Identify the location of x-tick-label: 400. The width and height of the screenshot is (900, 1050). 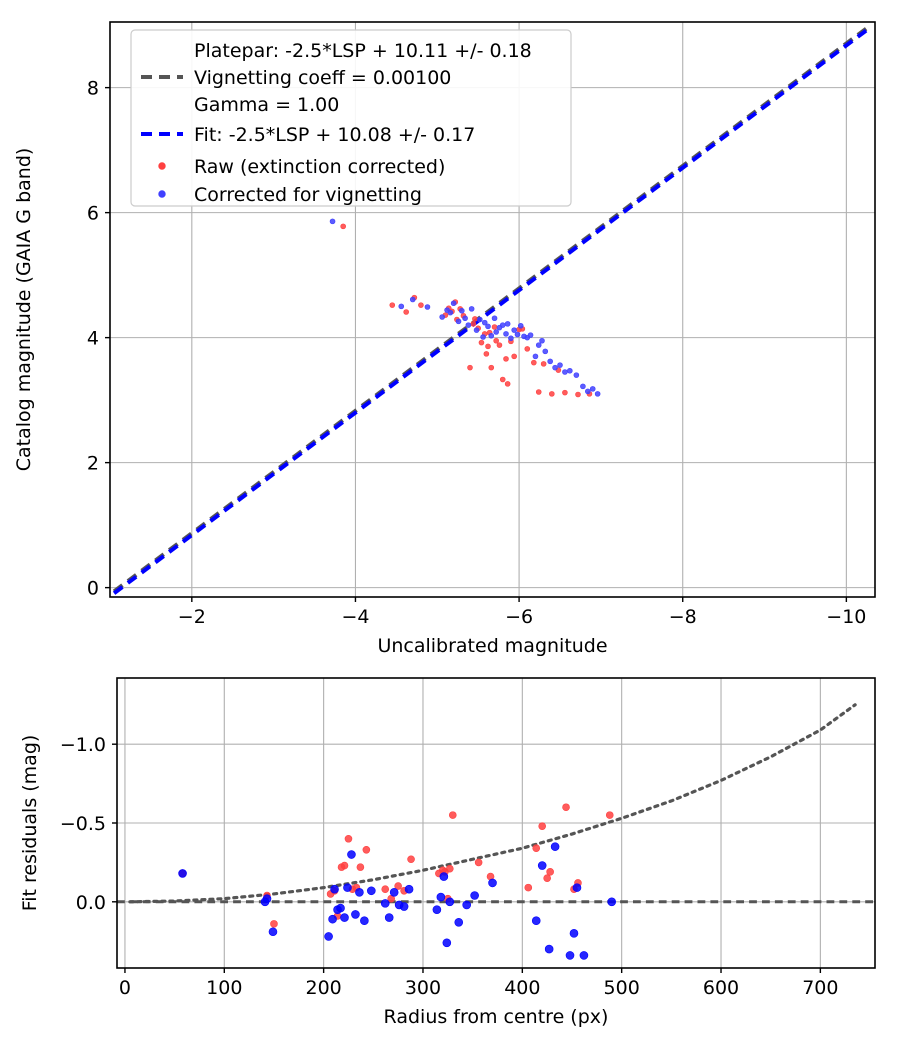
(522, 988).